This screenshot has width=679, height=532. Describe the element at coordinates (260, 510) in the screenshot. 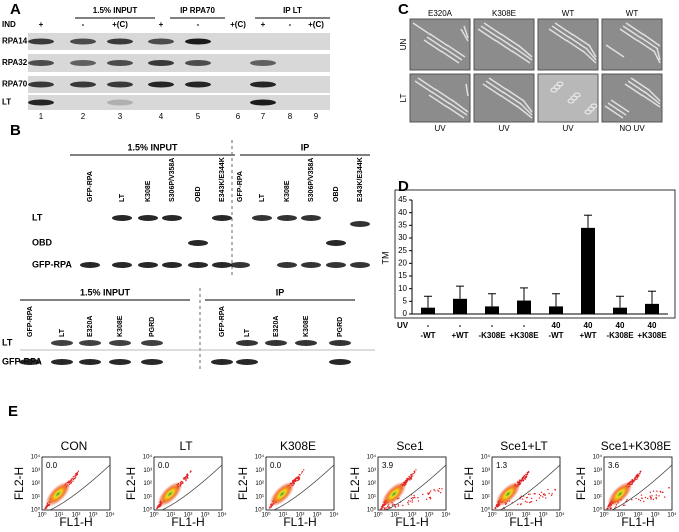

I see `y-tick-label: 10⁰` at that location.